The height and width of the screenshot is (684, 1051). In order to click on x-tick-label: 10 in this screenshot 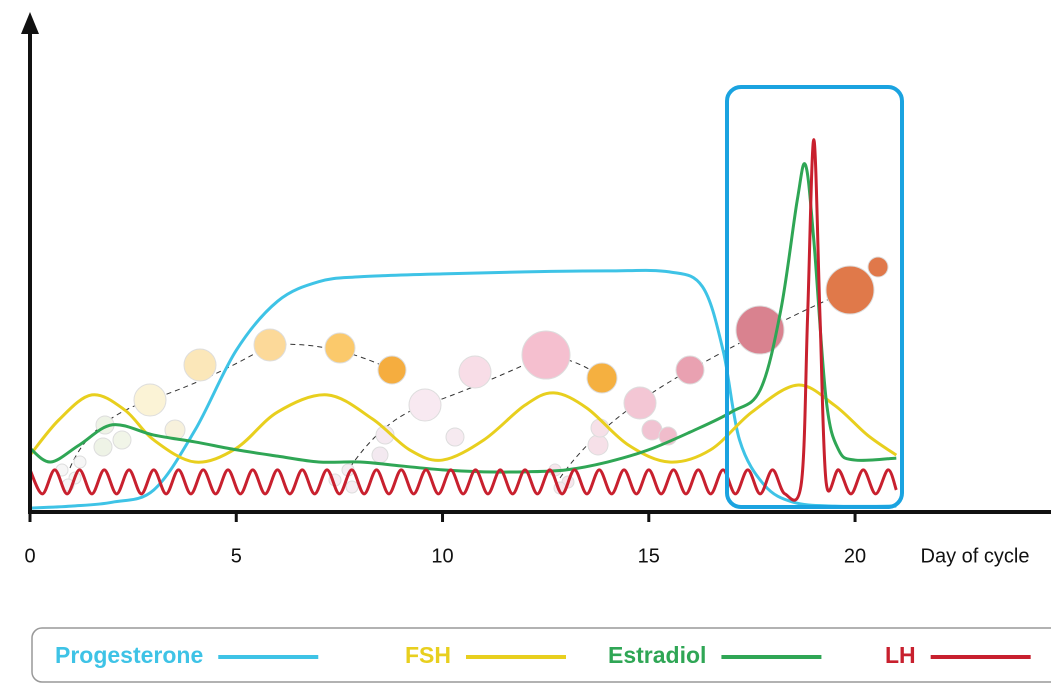, I will do `click(442, 556)`.